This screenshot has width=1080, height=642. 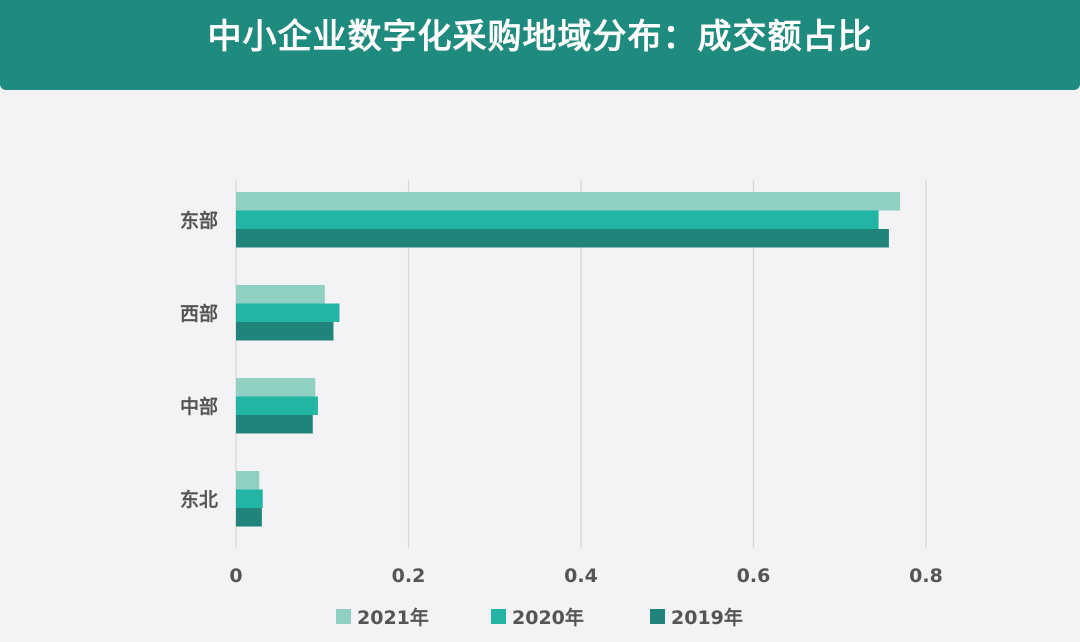 What do you see at coordinates (235, 576) in the screenshot?
I see `x-tick-label: 0` at bounding box center [235, 576].